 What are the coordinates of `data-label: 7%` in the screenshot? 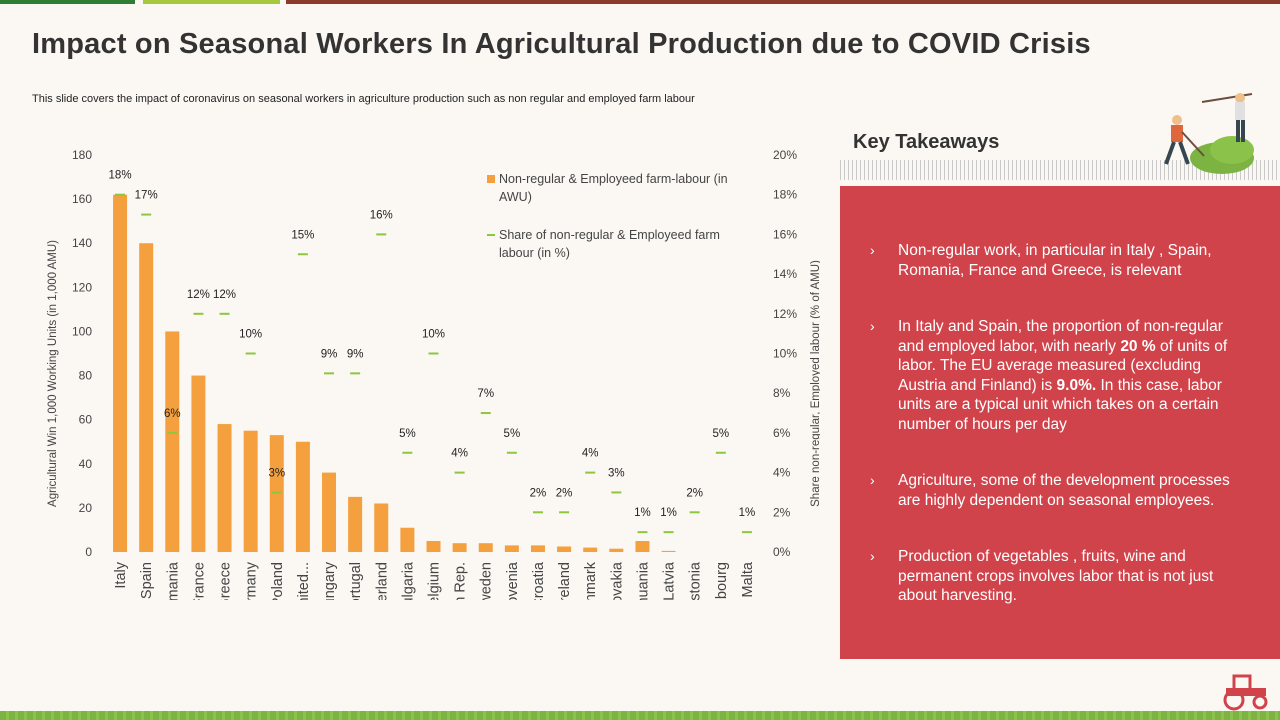 It's located at (485, 394).